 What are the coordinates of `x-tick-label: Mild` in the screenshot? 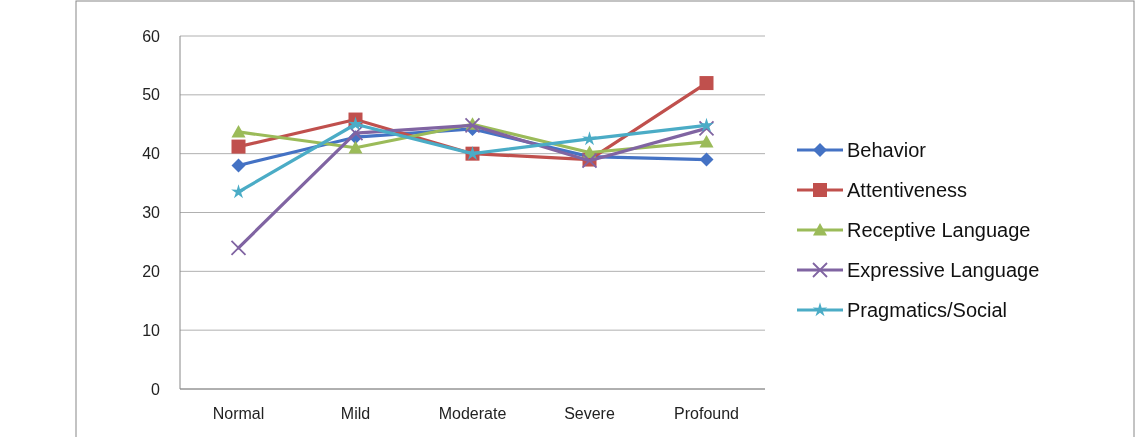 It's located at (355, 413).